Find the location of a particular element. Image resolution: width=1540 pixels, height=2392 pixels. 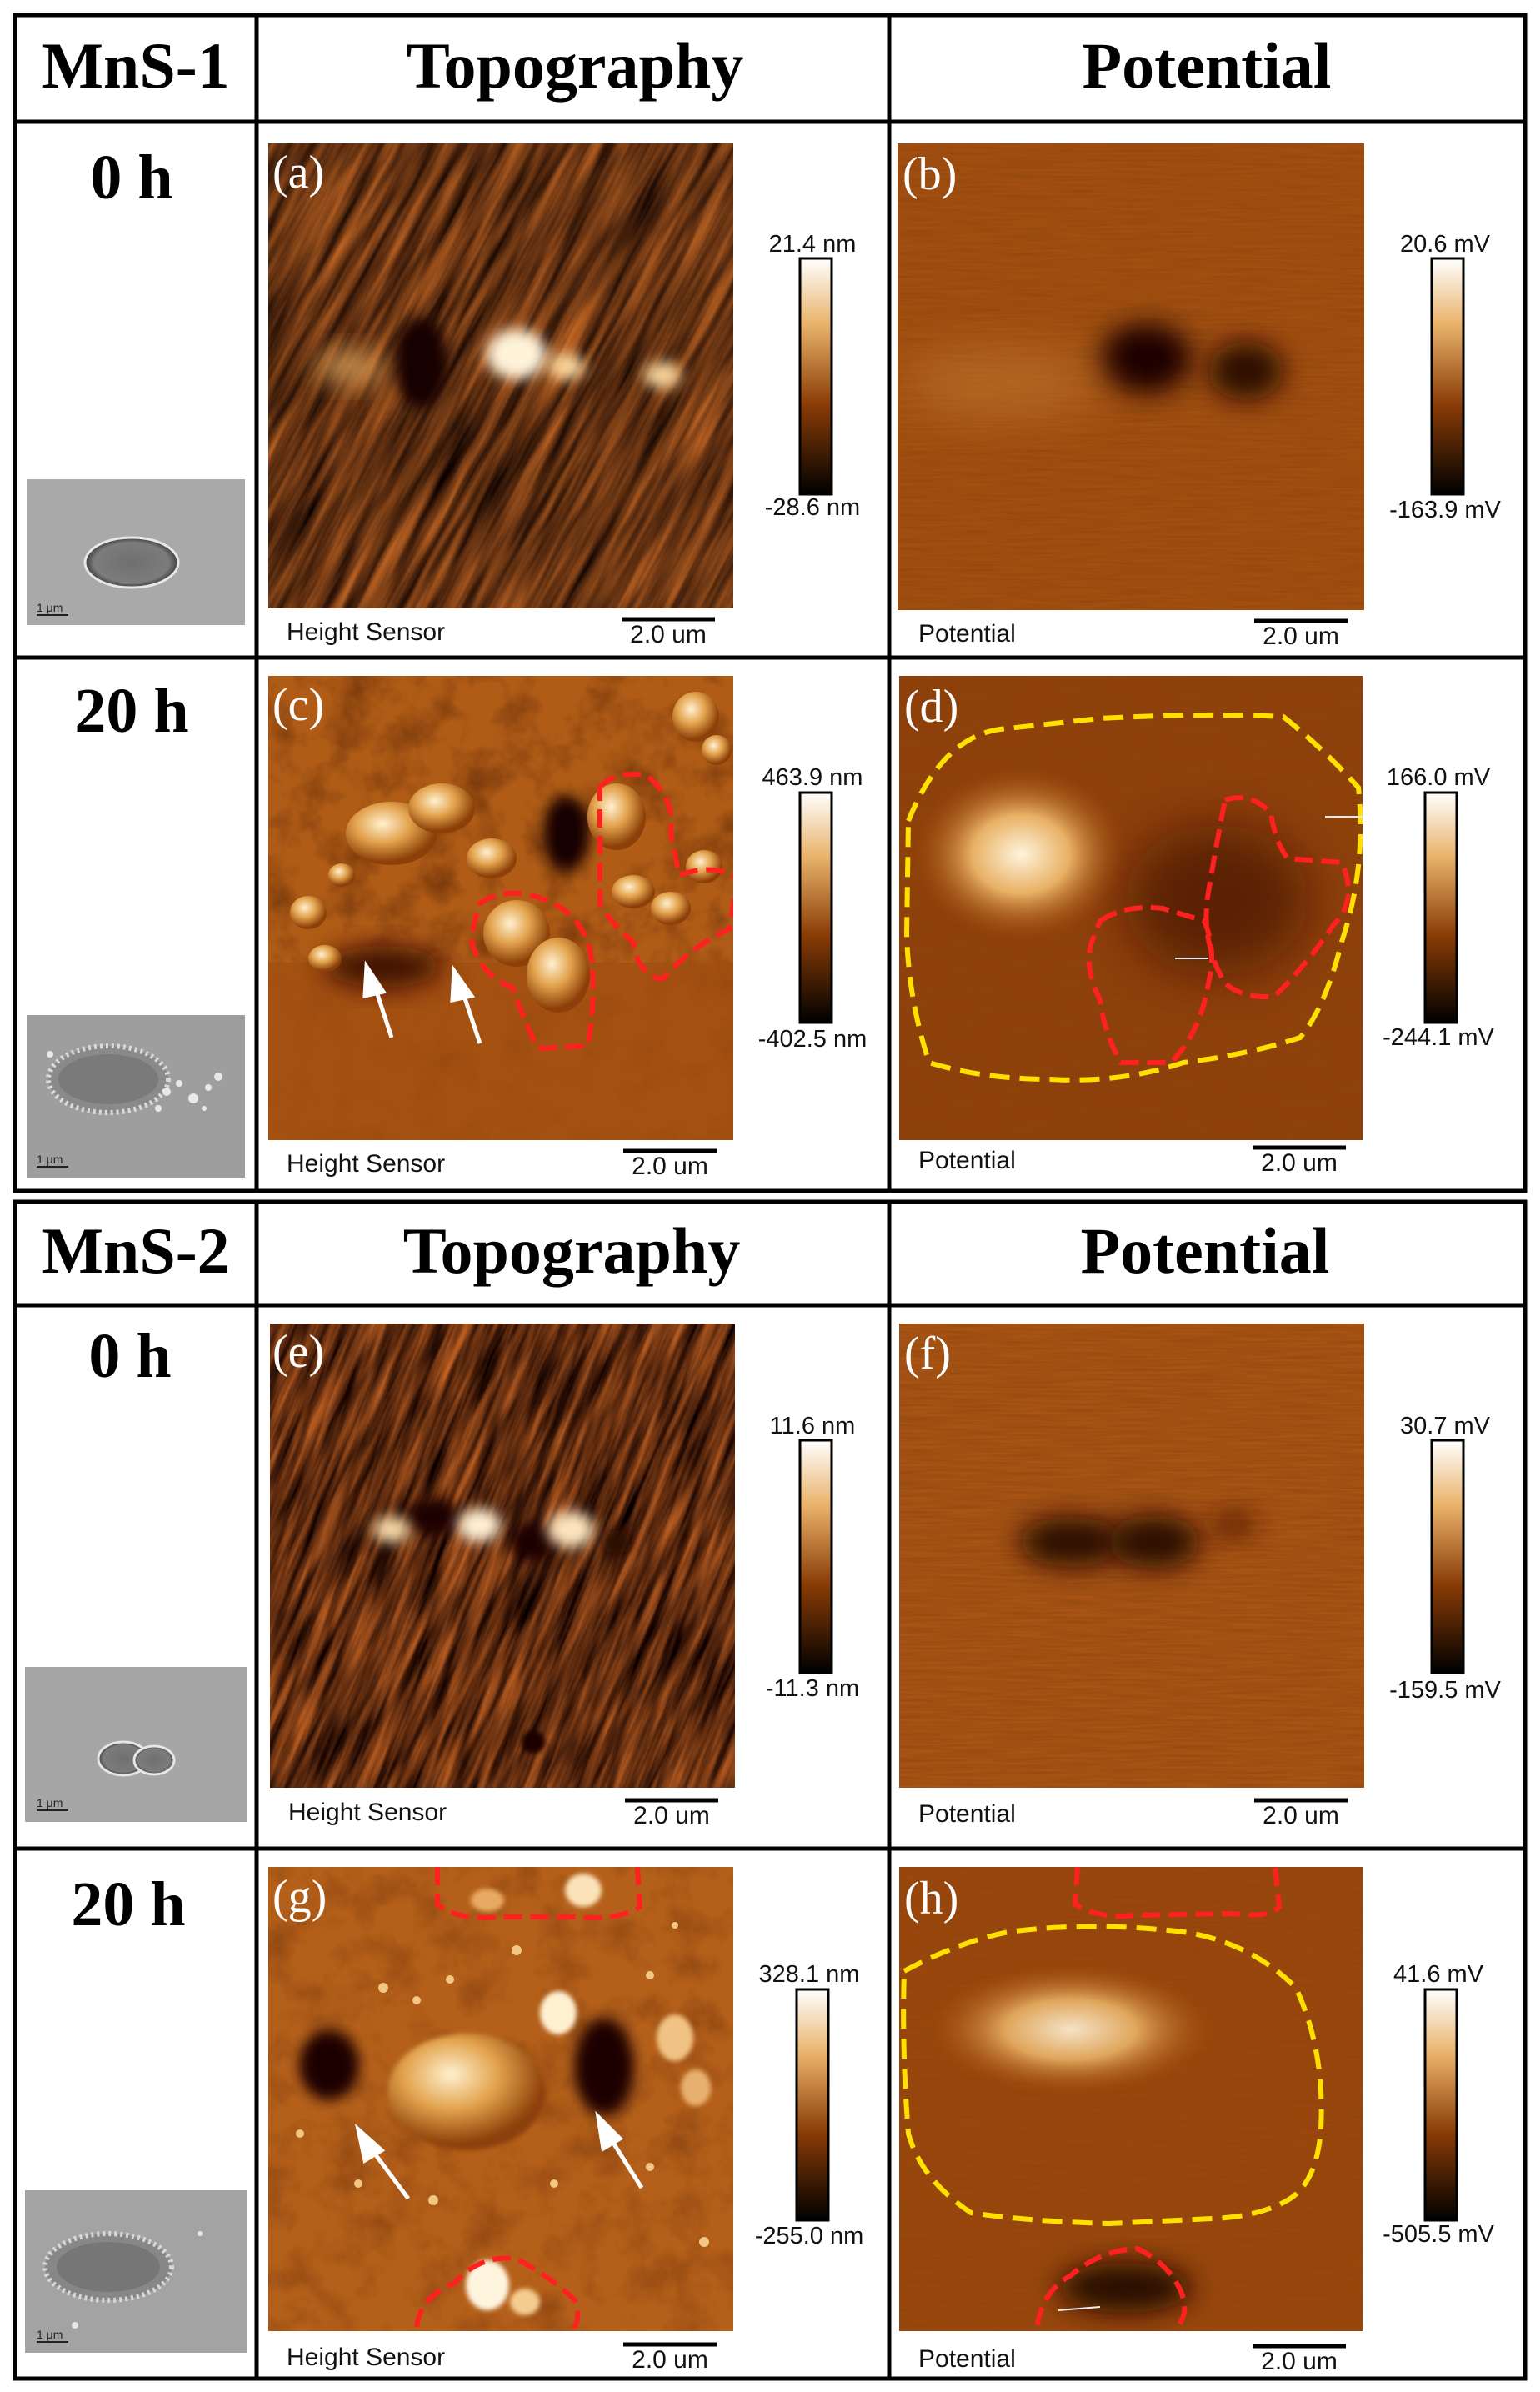

afm-image-b is located at coordinates (1131, 376).